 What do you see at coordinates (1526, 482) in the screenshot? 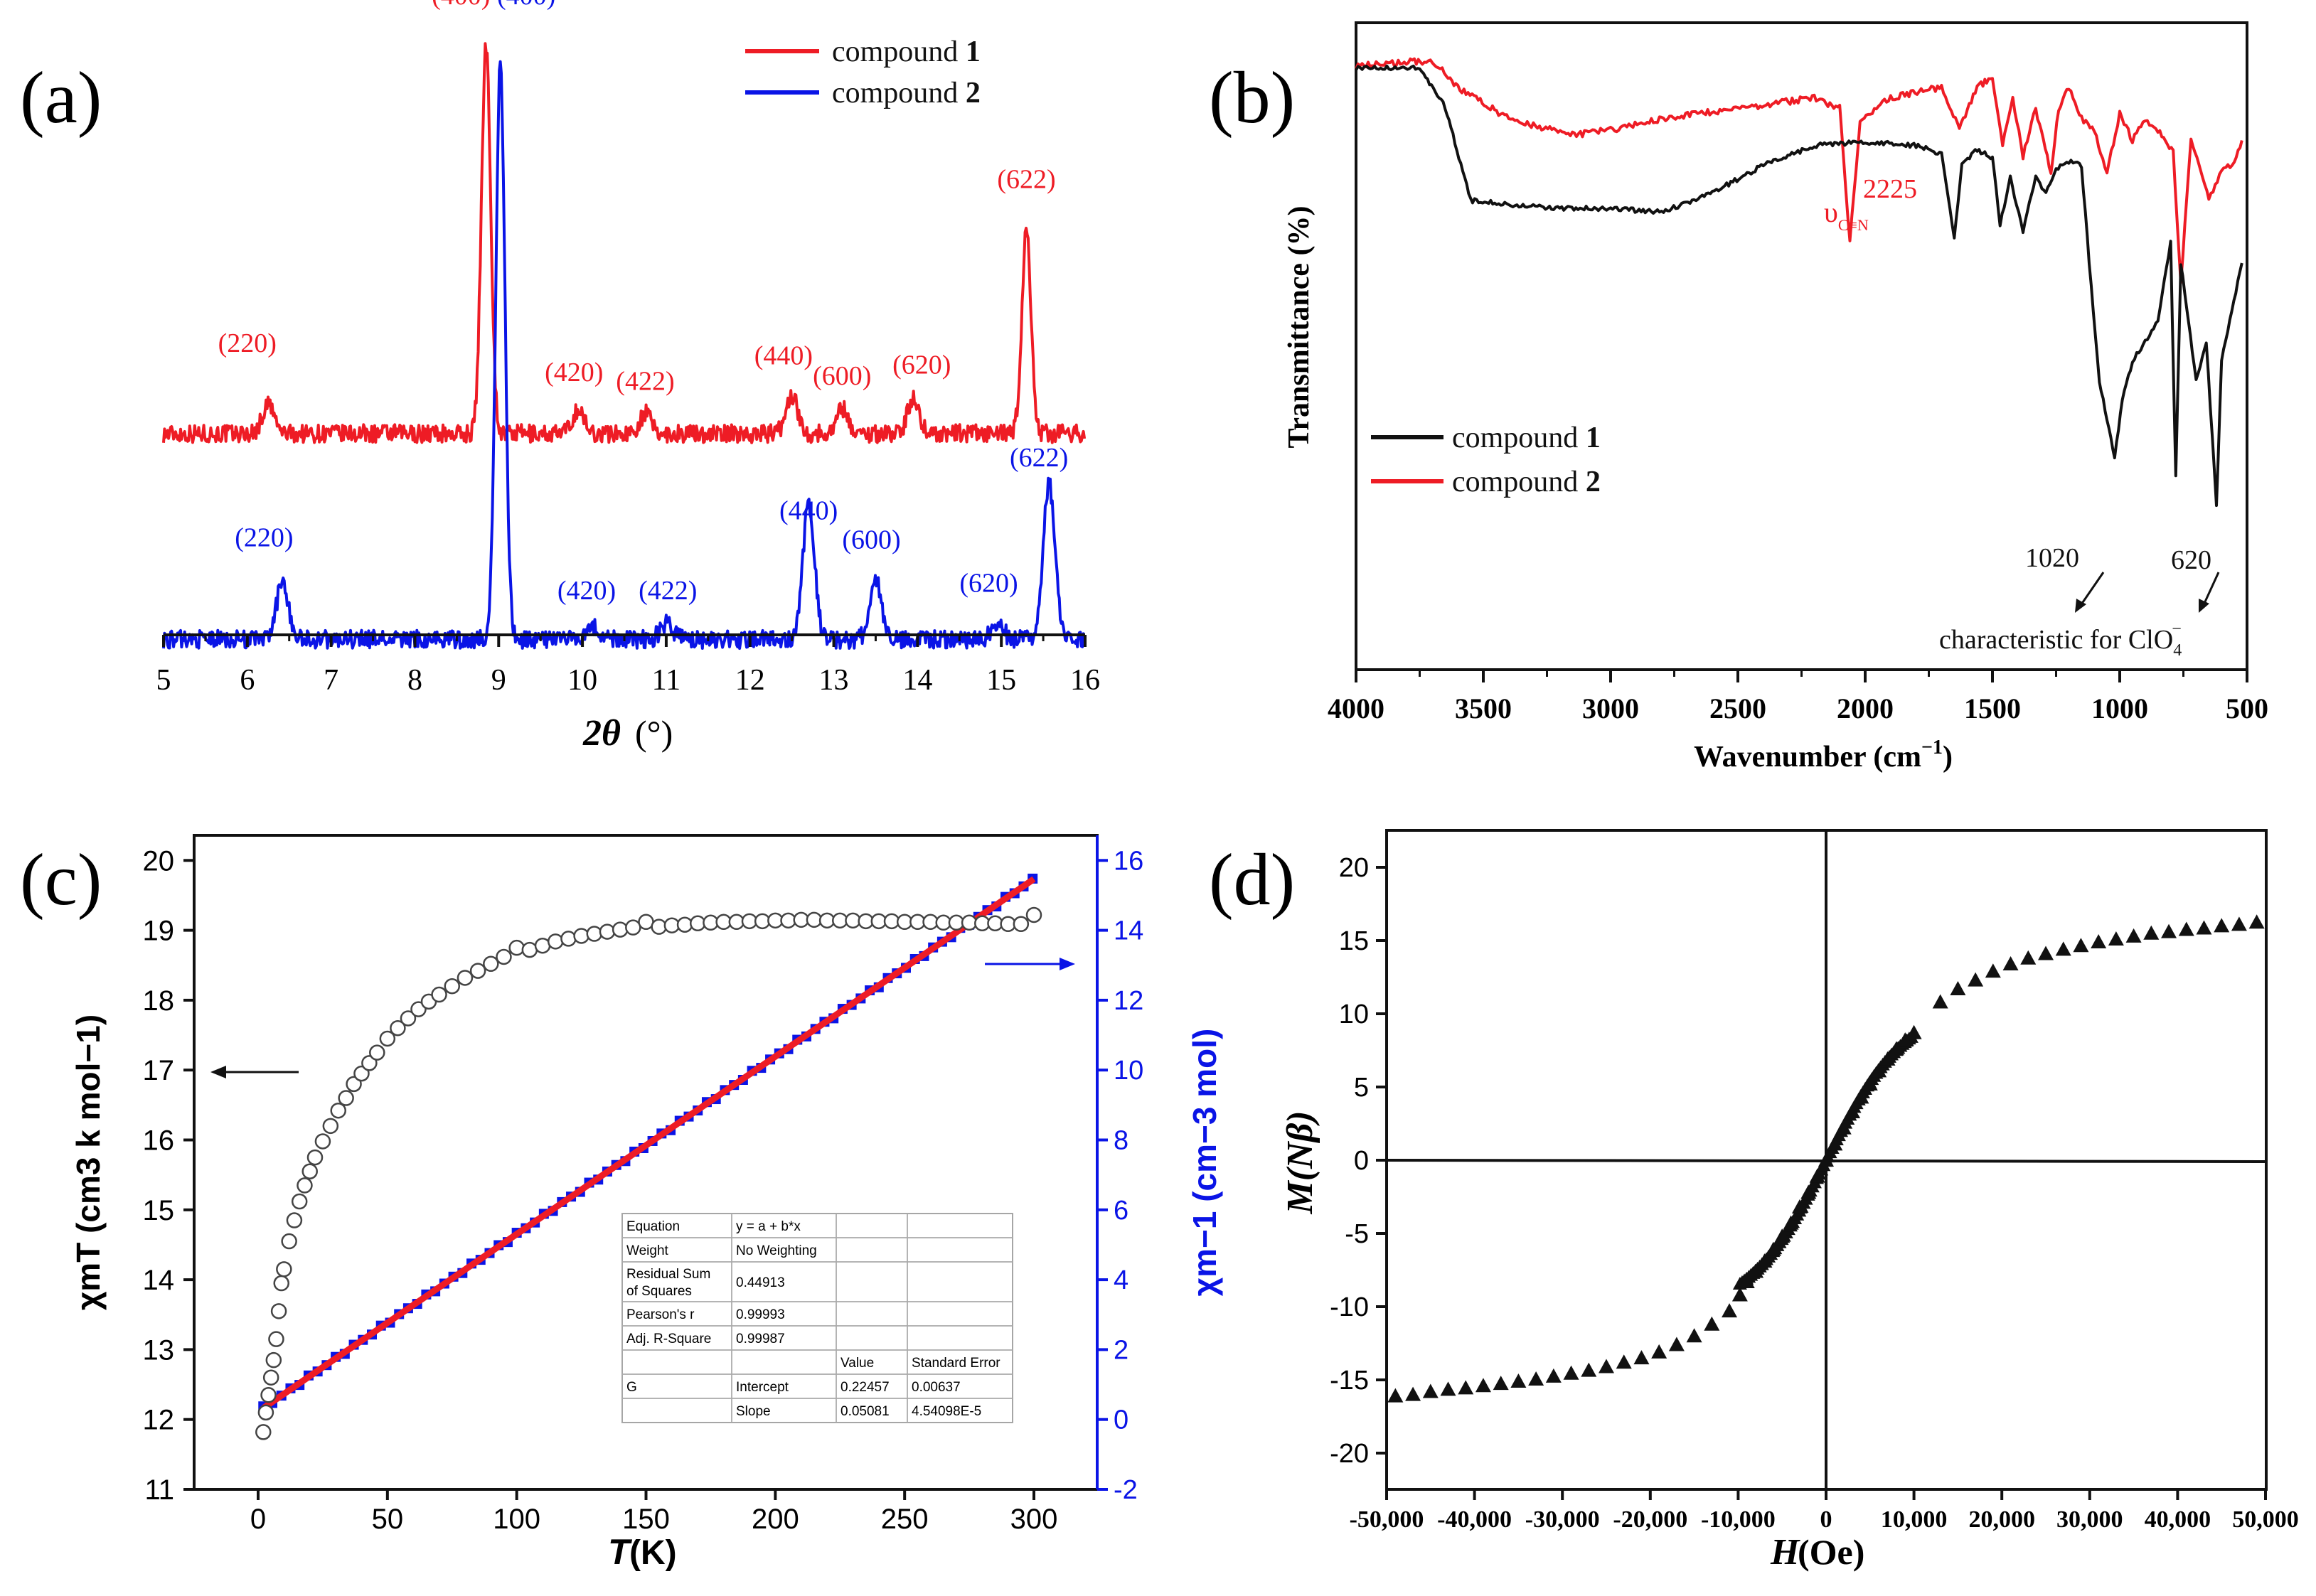
I see `legend-b-text-2: compound 2` at bounding box center [1526, 482].